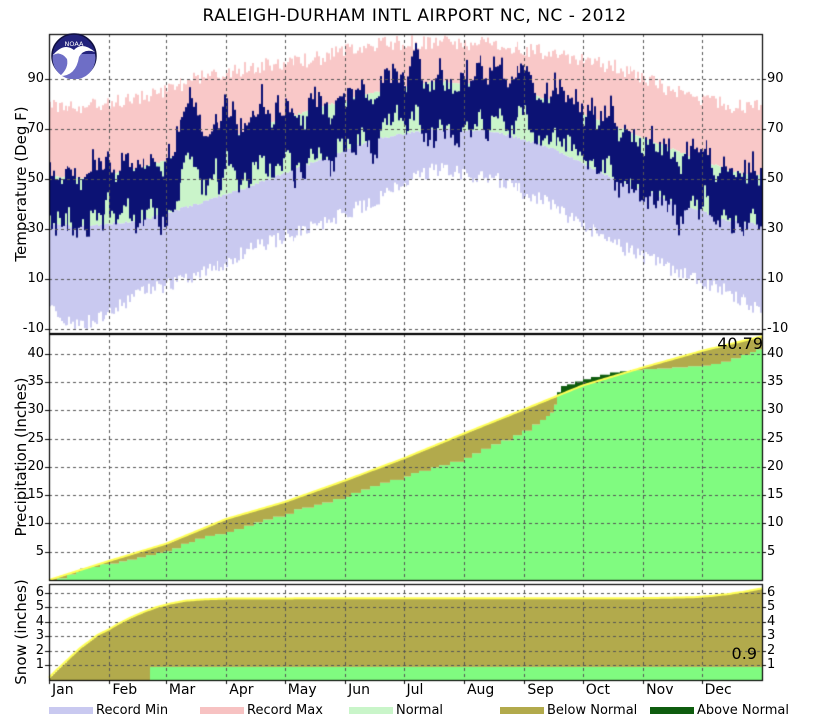  What do you see at coordinates (74, 60) in the screenshot?
I see `noaa-seagull-icon` at bounding box center [74, 60].